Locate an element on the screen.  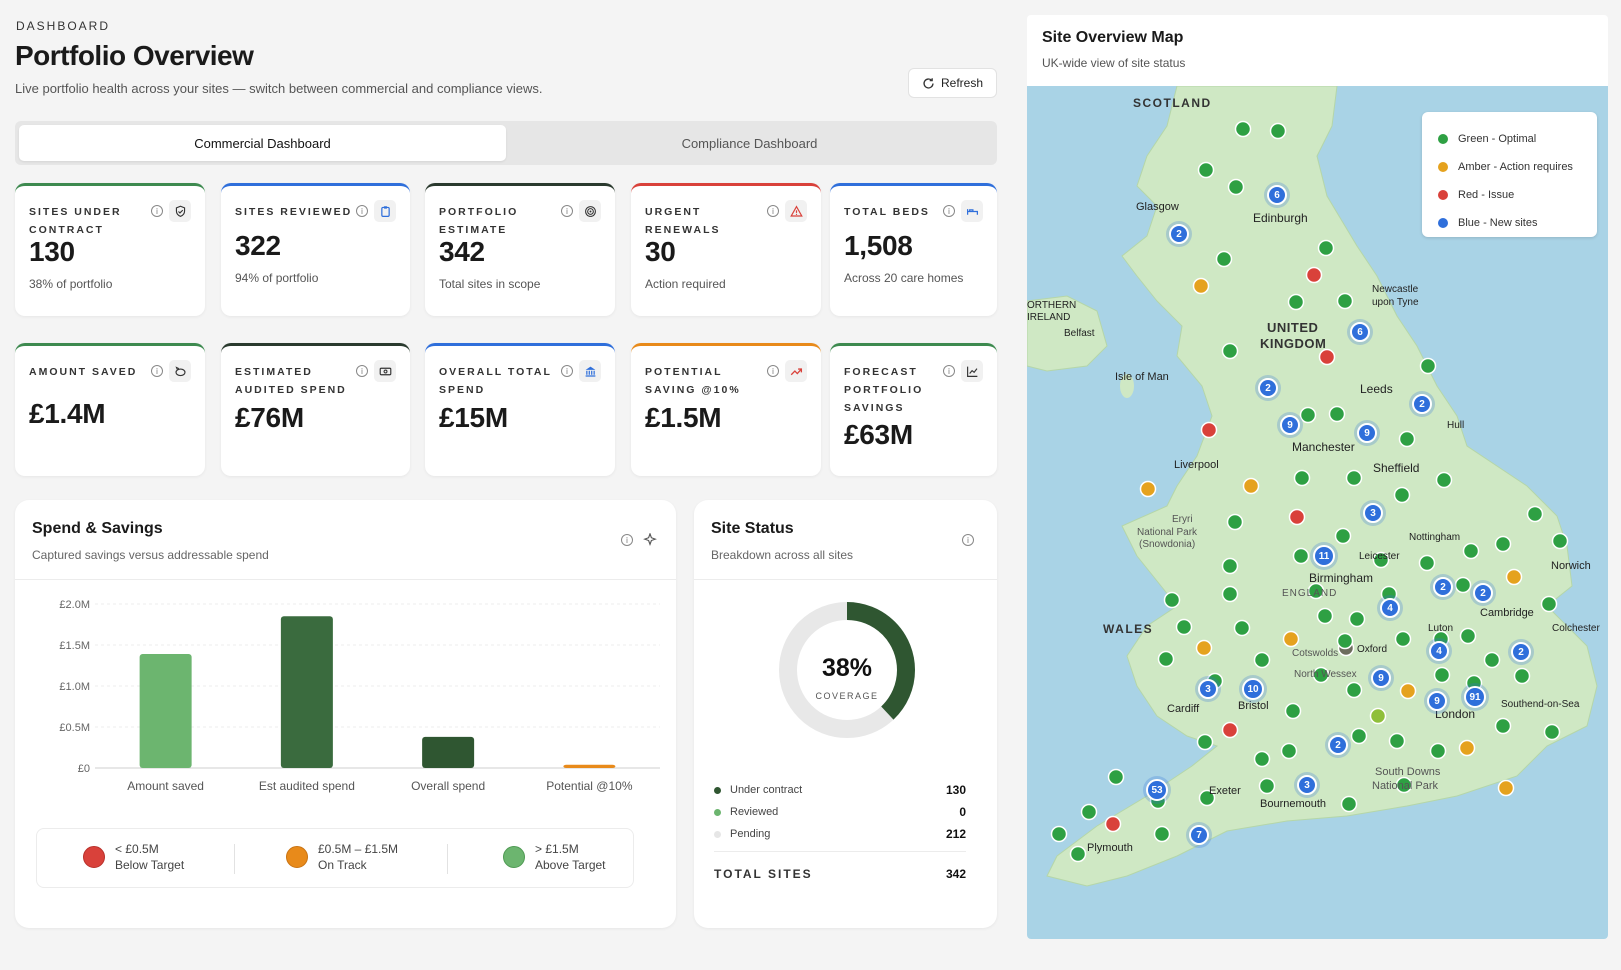
kpi-card: ESTIMATED AUDITED SPEND i £76M is located at coordinates (315, 409).